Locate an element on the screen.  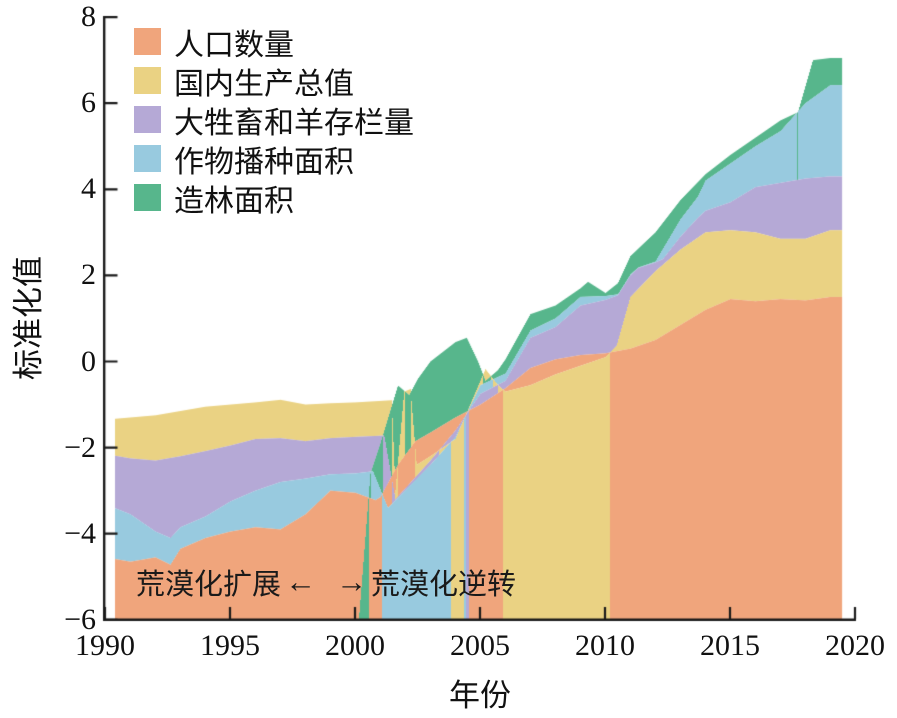
x-tick-label: 2015 is located at coordinates (730, 645).